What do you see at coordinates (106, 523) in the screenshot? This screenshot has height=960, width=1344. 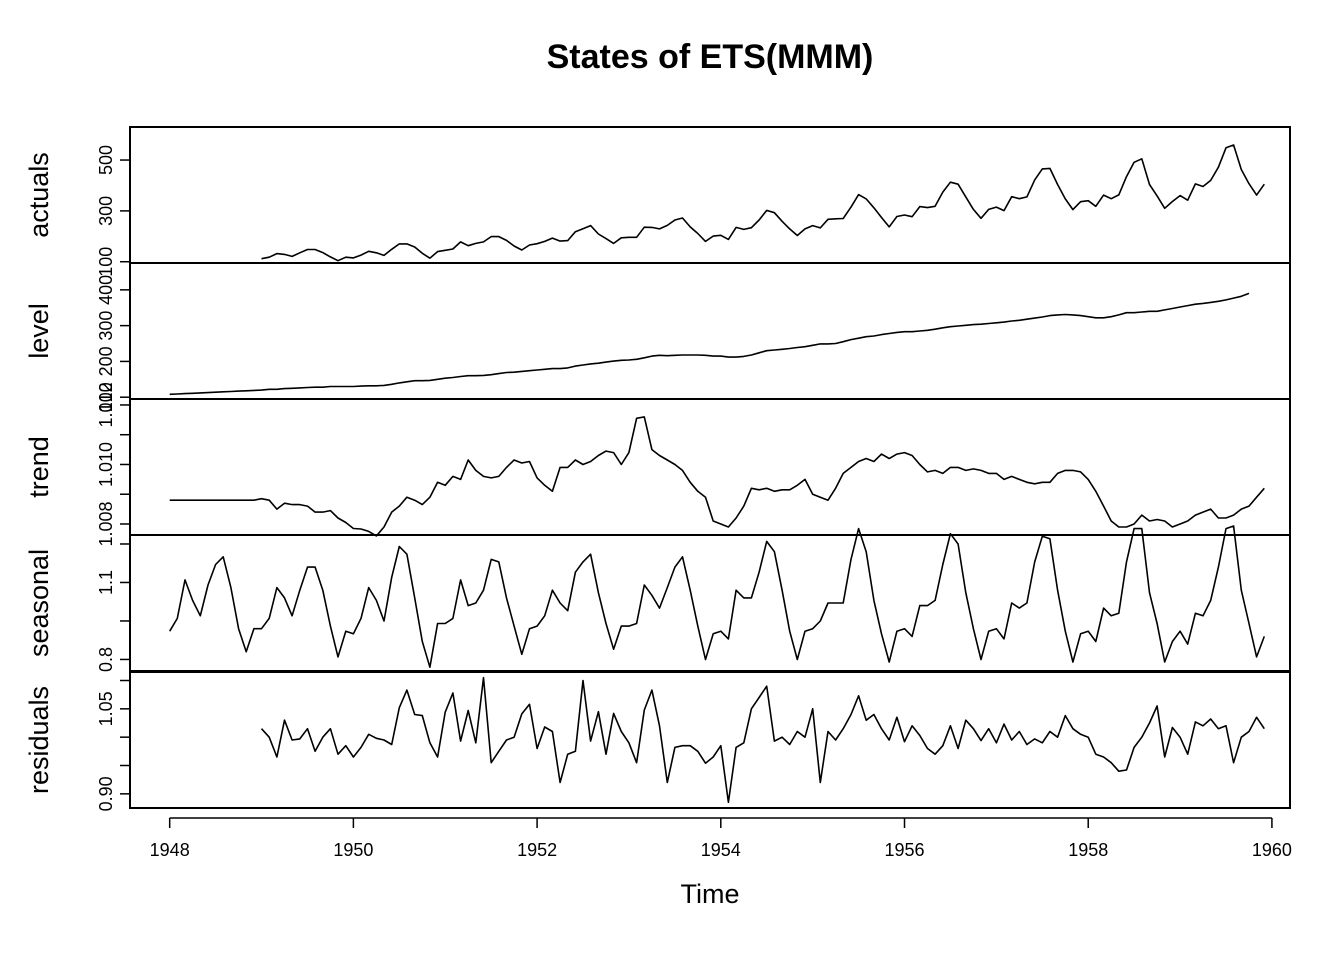 I see `y-tick-label-trend-0: 1.008` at bounding box center [106, 523].